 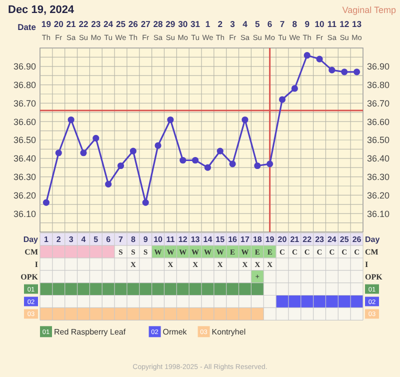 I want to click on x-tick-label: 8, so click(x=133, y=239).